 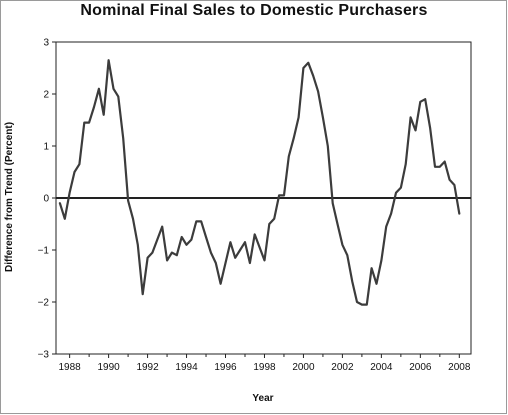 What do you see at coordinates (342, 367) in the screenshot?
I see `x-tick-label: 2002` at bounding box center [342, 367].